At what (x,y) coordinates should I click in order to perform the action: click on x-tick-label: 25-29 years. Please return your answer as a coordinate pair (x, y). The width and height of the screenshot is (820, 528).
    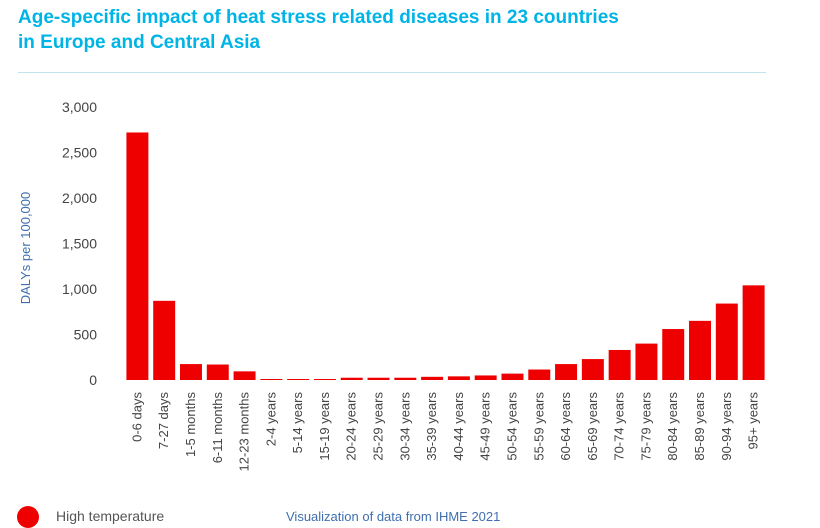
    Looking at the image, I should click on (378, 426).